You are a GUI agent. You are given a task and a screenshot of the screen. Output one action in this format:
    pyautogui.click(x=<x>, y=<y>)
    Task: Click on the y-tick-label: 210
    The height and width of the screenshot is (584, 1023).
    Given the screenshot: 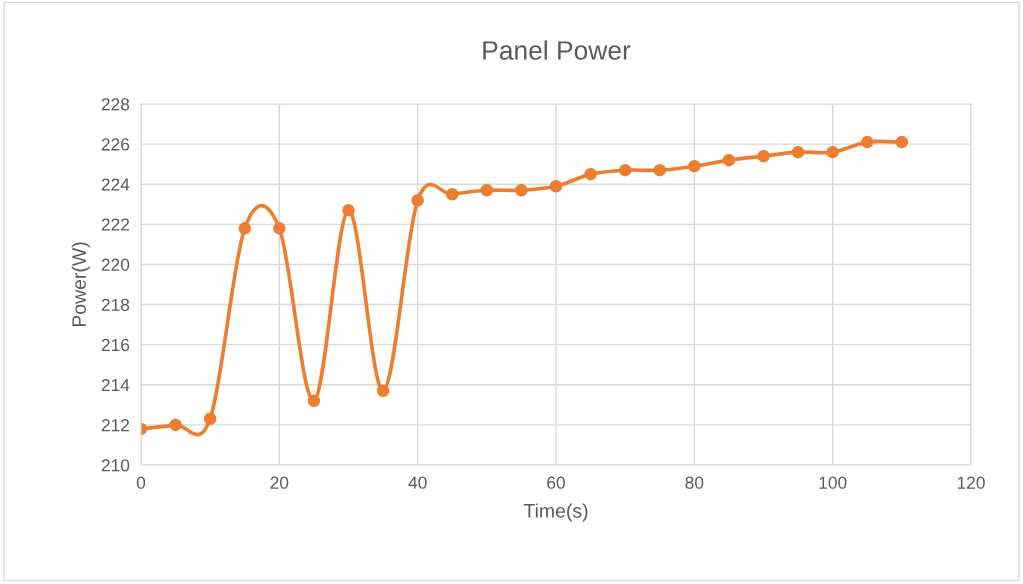 What is the action you would take?
    pyautogui.click(x=115, y=465)
    